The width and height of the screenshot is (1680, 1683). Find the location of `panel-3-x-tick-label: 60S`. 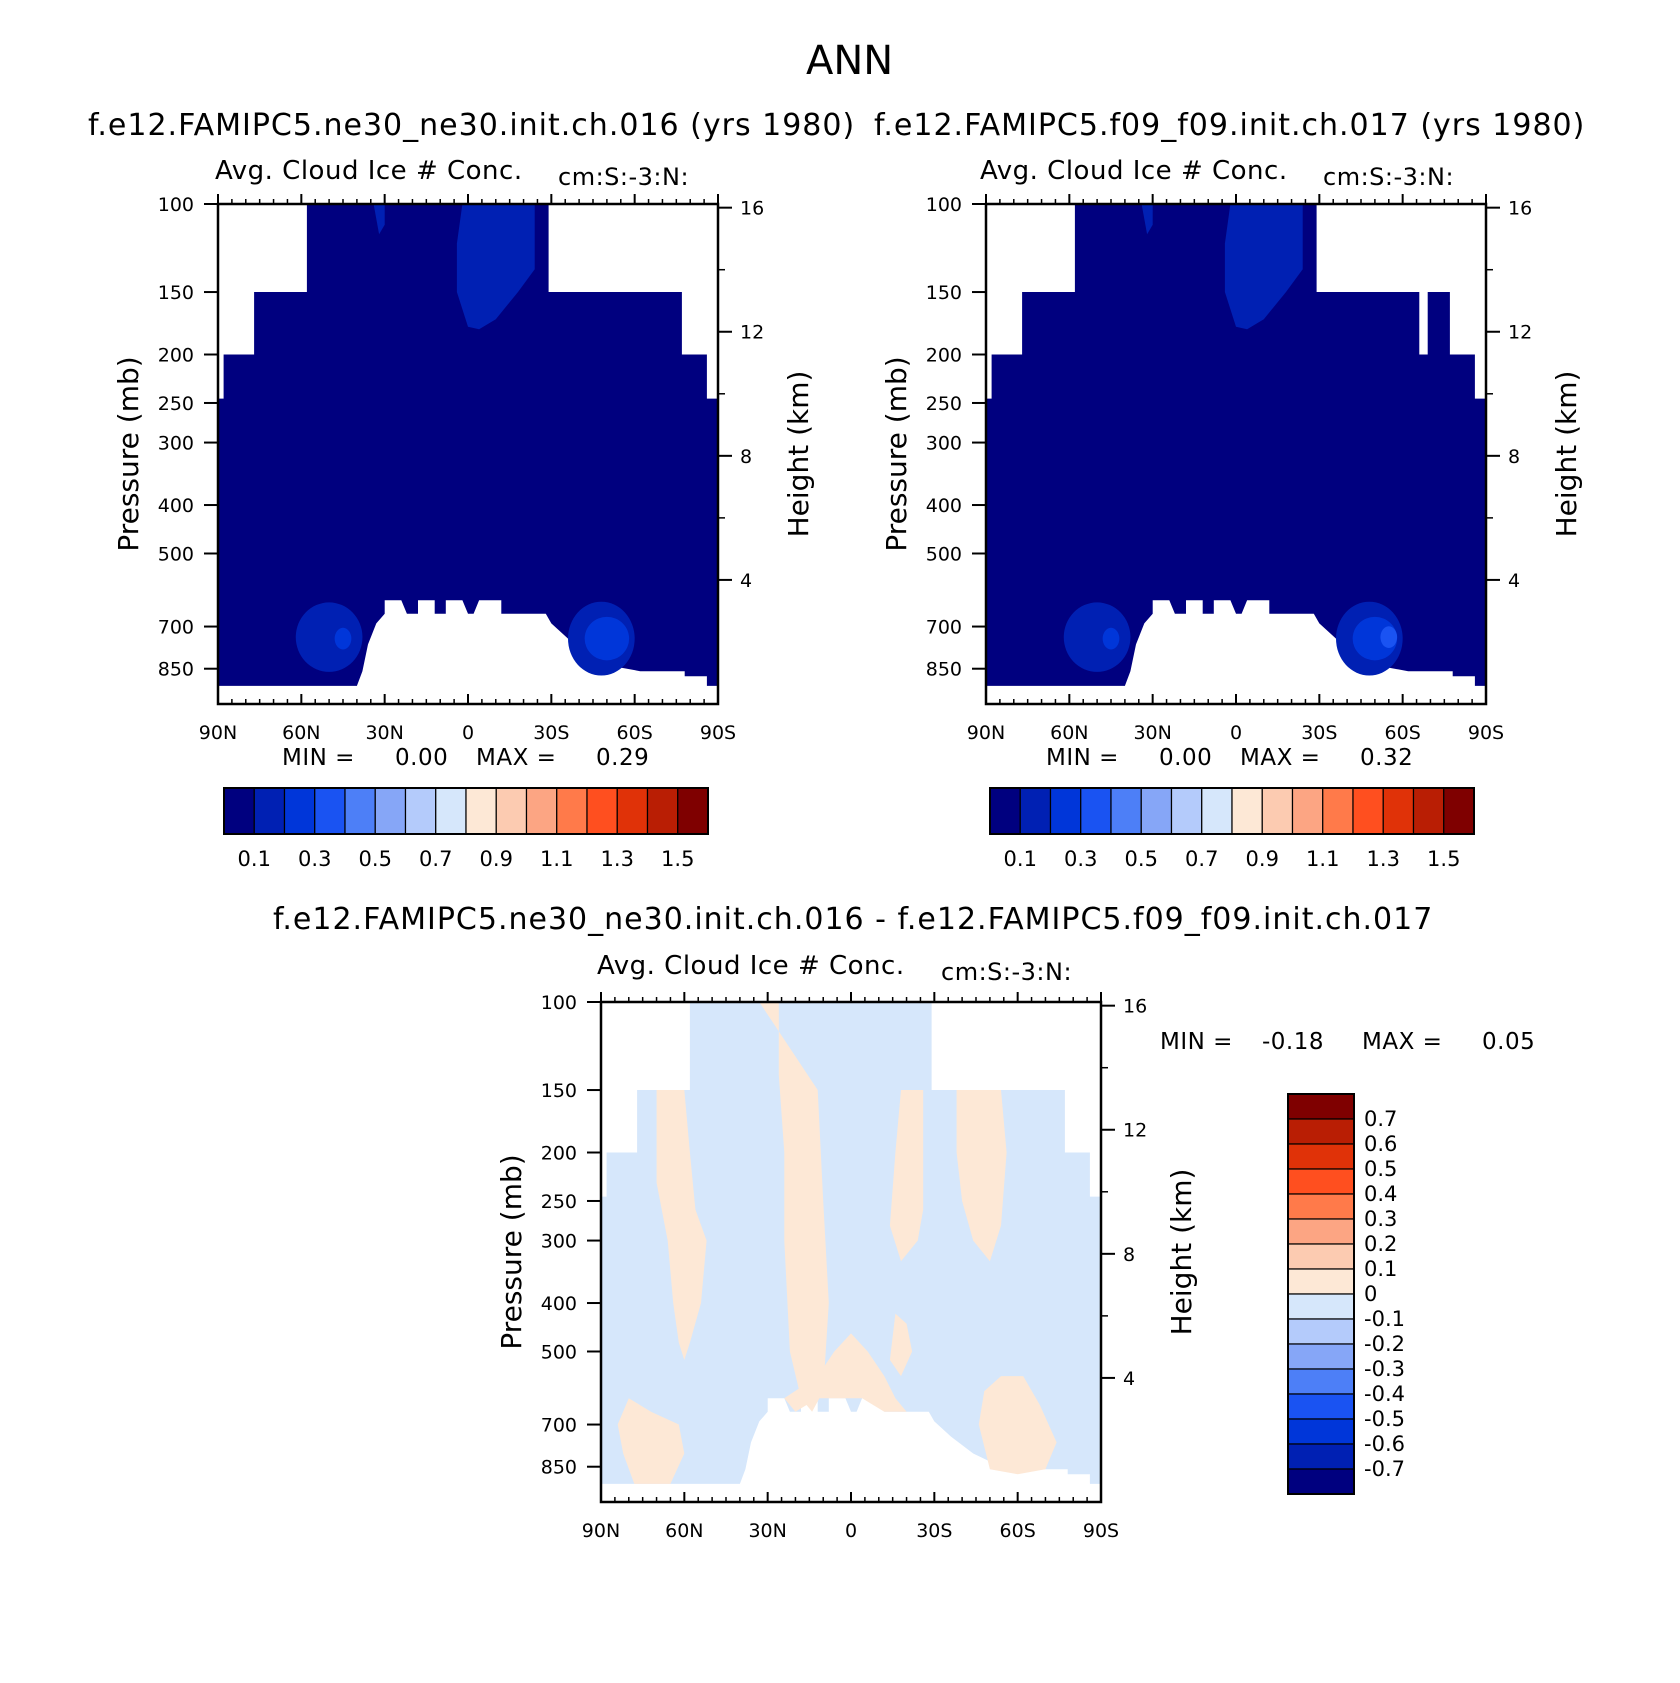

panel-3-x-tick-label: 60S is located at coordinates (1018, 1531).